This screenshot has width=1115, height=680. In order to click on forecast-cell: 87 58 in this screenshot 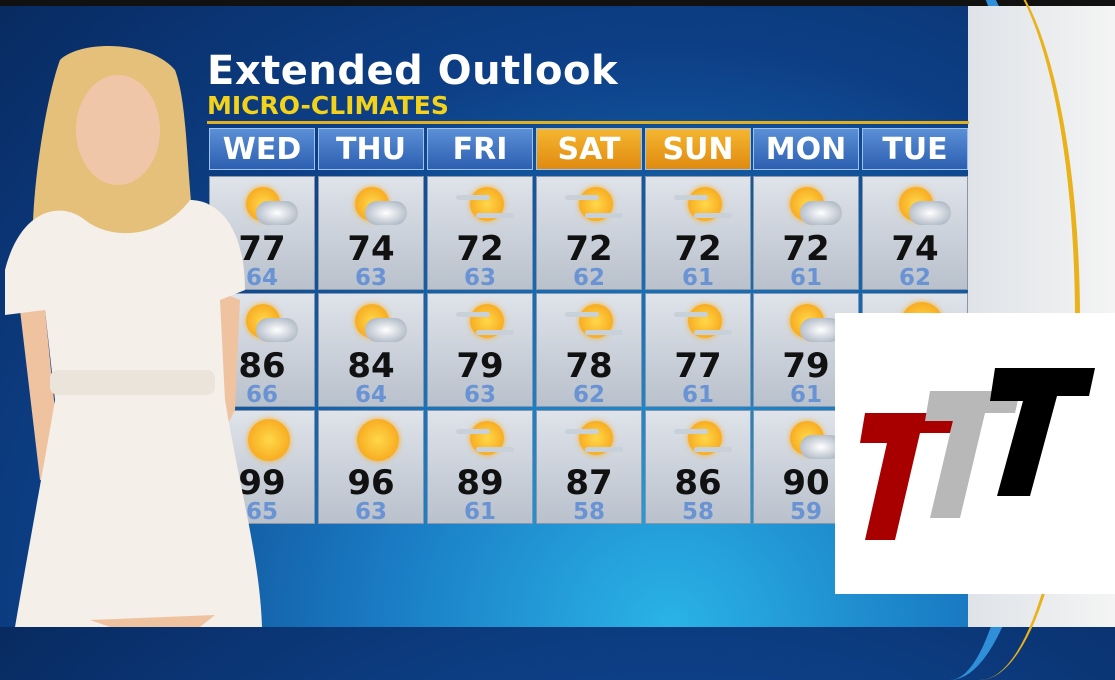, I will do `click(589, 467)`.